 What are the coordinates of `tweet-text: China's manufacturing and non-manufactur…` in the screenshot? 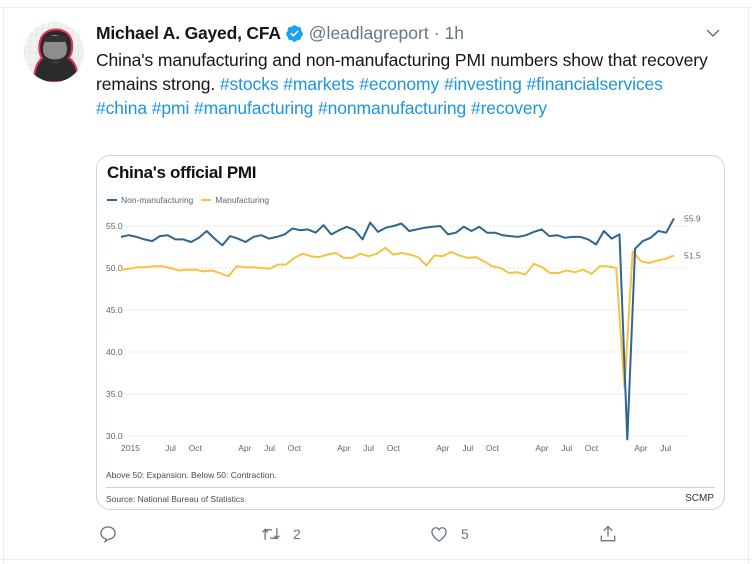 It's located at (406, 84).